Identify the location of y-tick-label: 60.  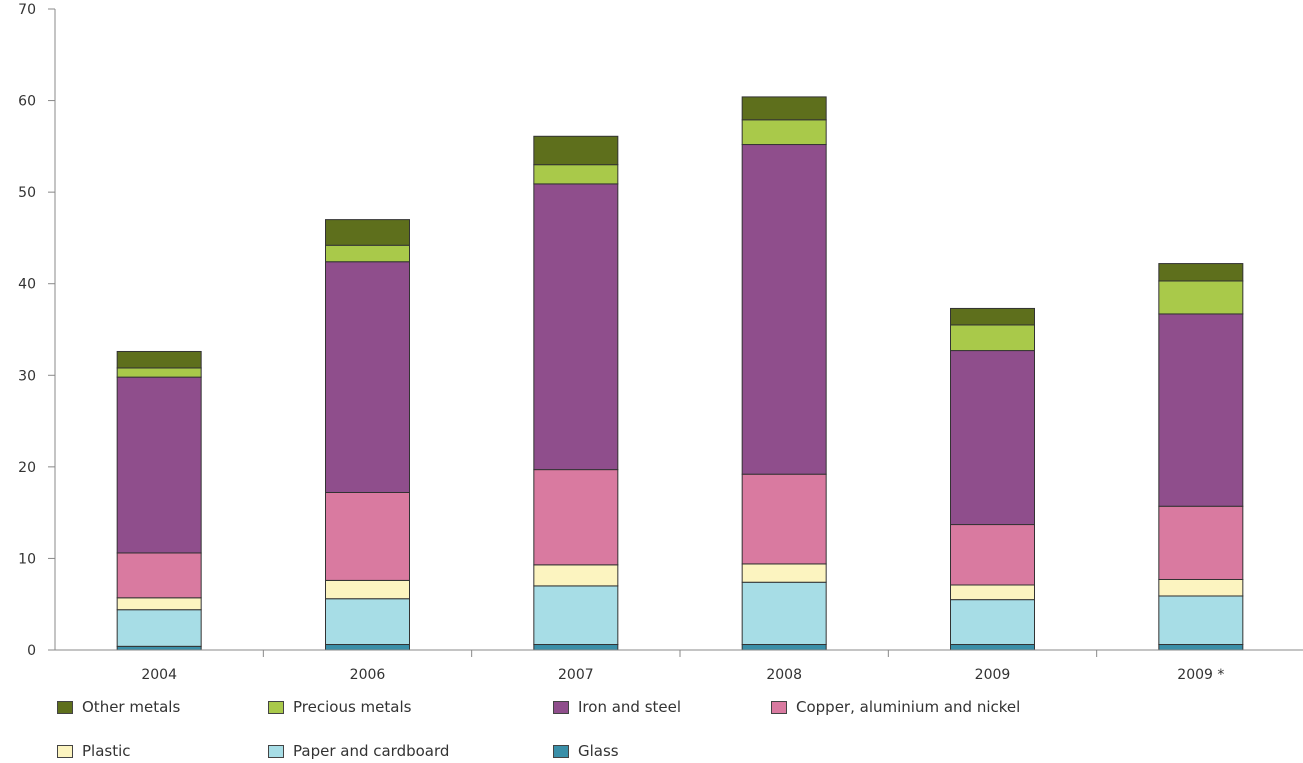
(27, 102).